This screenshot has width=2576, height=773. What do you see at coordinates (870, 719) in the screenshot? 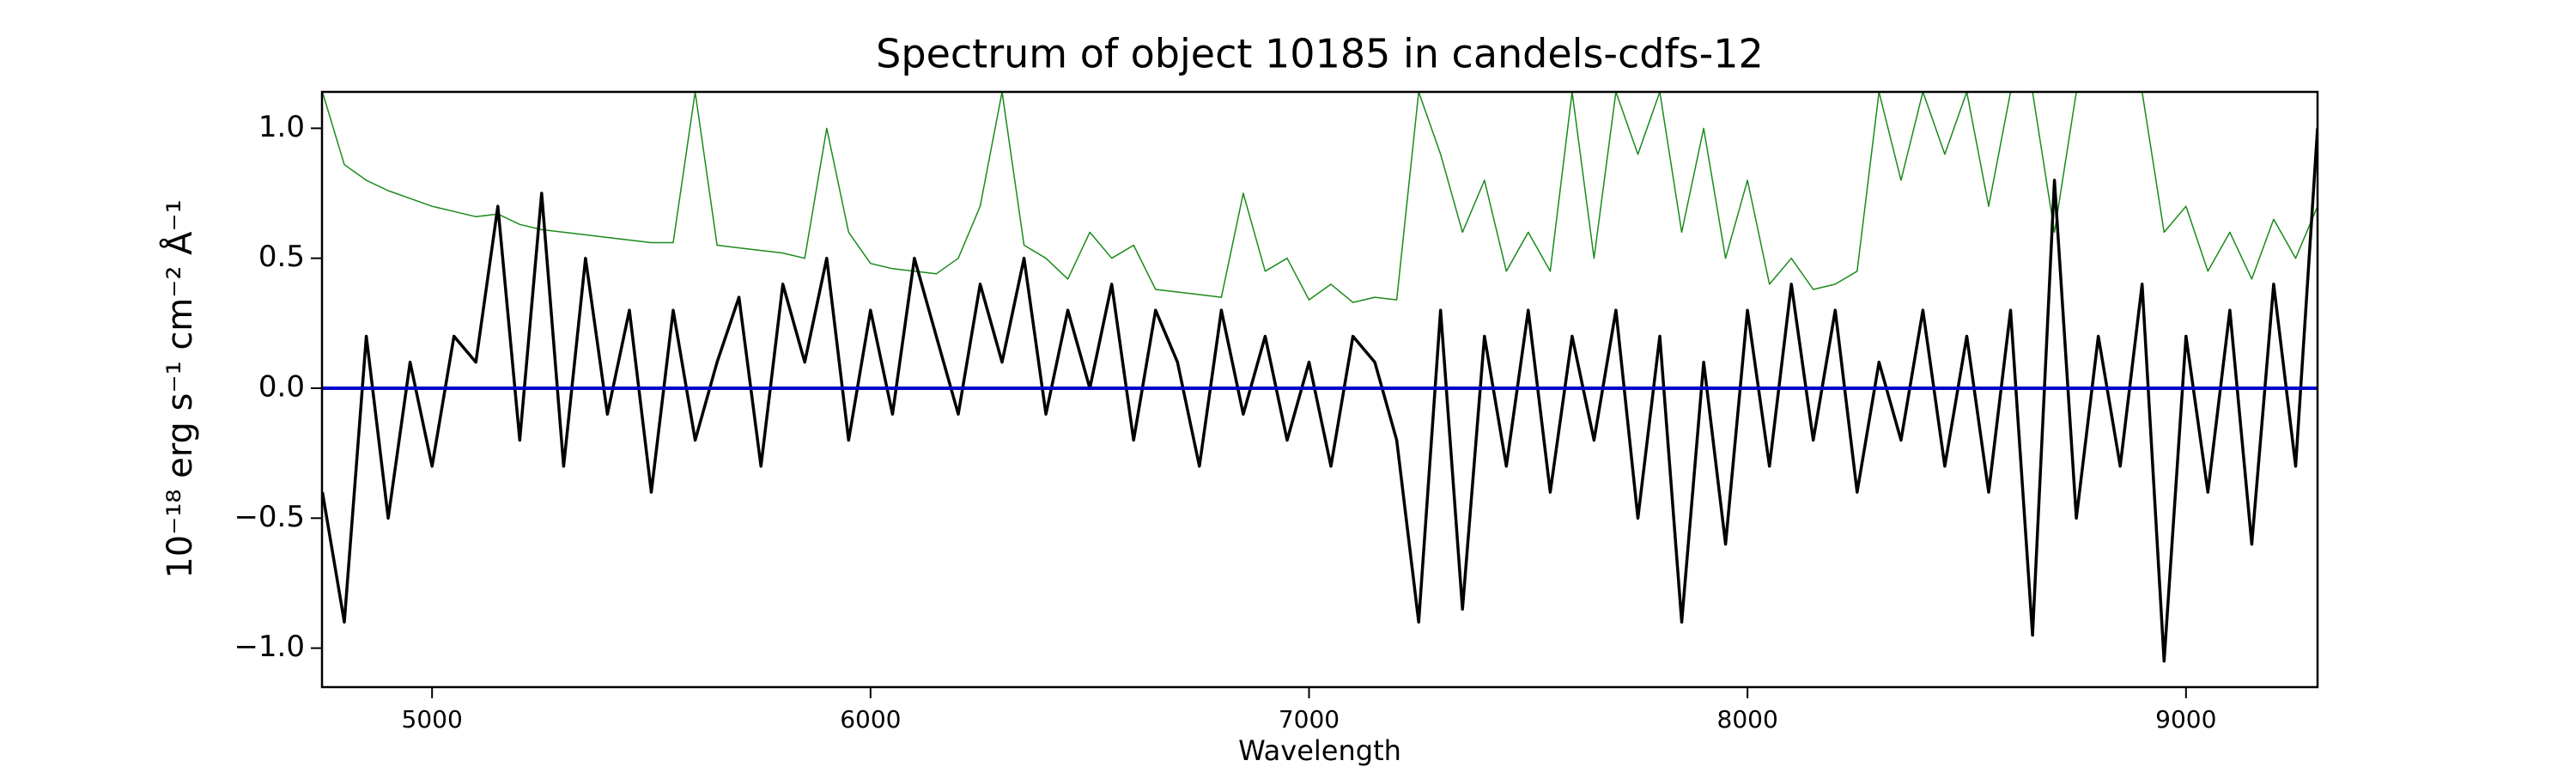
I see `x-tick-label: 6000` at bounding box center [870, 719].